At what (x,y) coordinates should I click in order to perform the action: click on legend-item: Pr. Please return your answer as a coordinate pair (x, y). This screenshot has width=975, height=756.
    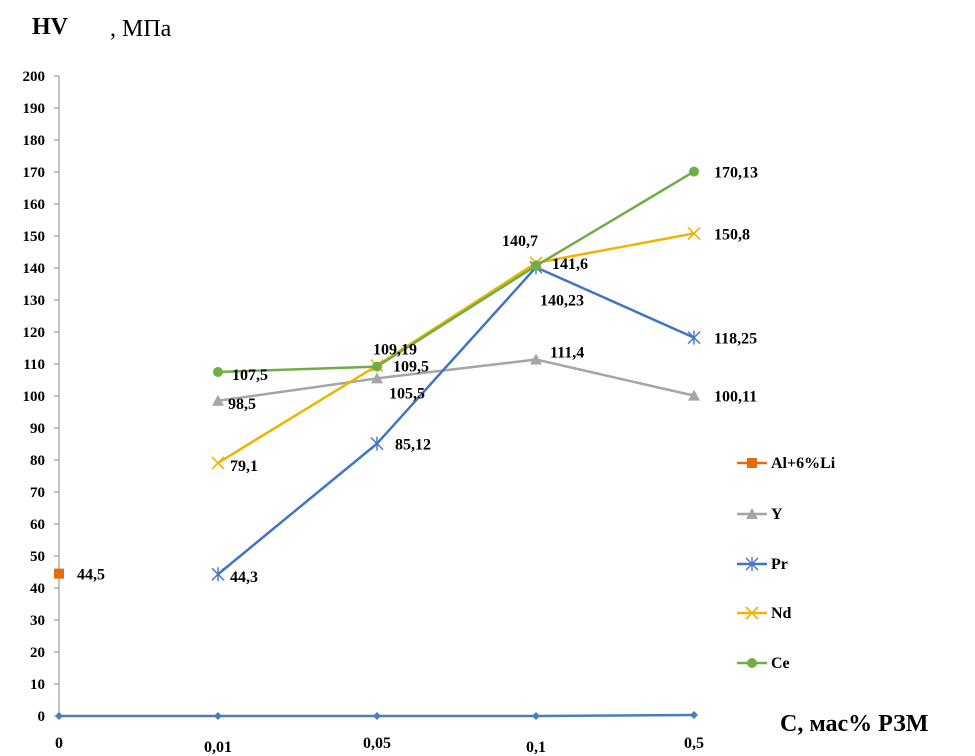
    Looking at the image, I should click on (762, 564).